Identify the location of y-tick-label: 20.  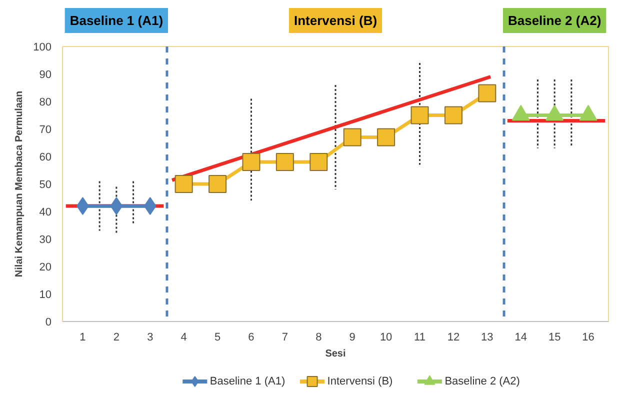
(45, 268).